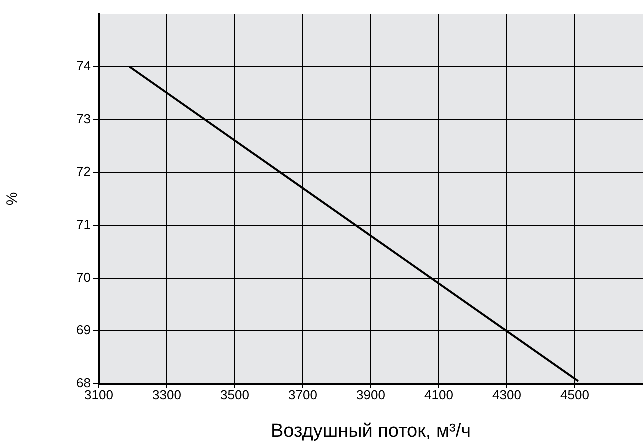 Image resolution: width=643 pixels, height=447 pixels. What do you see at coordinates (371, 394) in the screenshot?
I see `x-tick-label: 3900` at bounding box center [371, 394].